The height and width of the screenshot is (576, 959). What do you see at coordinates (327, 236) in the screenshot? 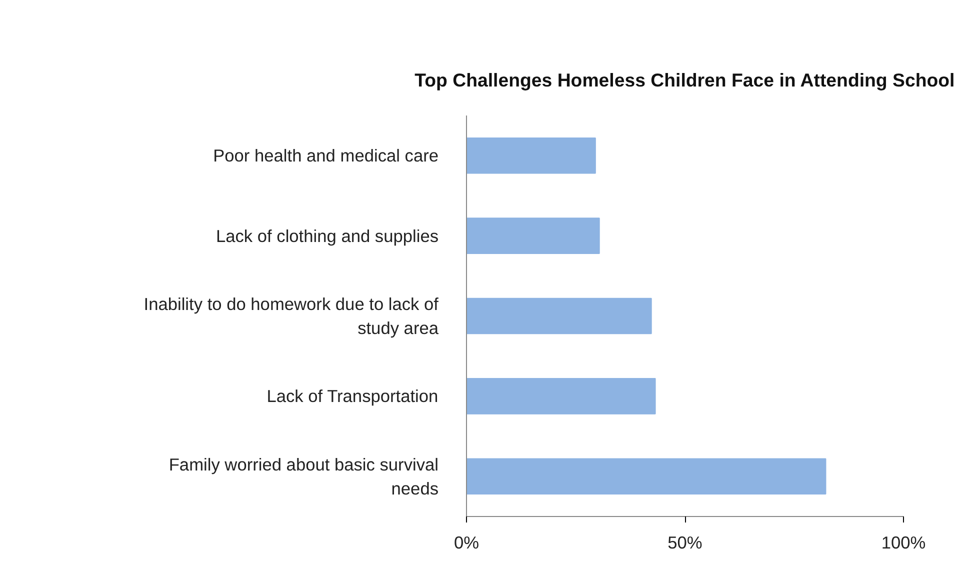
I see `y-tick-label: Lack of clothing and supplies` at bounding box center [327, 236].